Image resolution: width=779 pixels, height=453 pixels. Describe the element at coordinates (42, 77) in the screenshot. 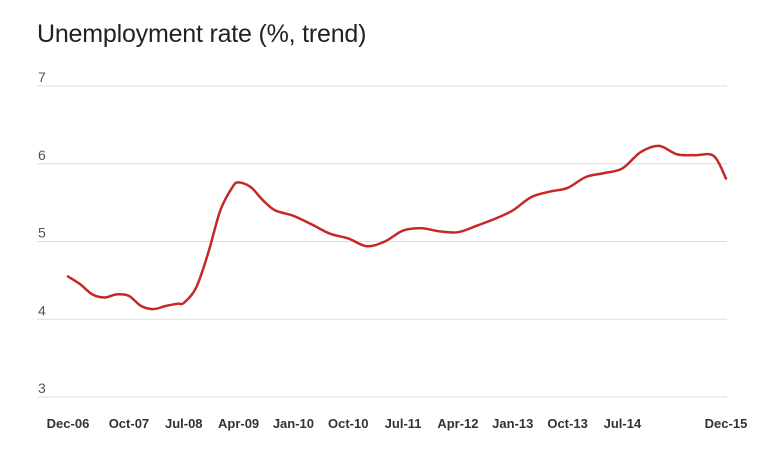

I see `y-tick-label: 7` at that location.